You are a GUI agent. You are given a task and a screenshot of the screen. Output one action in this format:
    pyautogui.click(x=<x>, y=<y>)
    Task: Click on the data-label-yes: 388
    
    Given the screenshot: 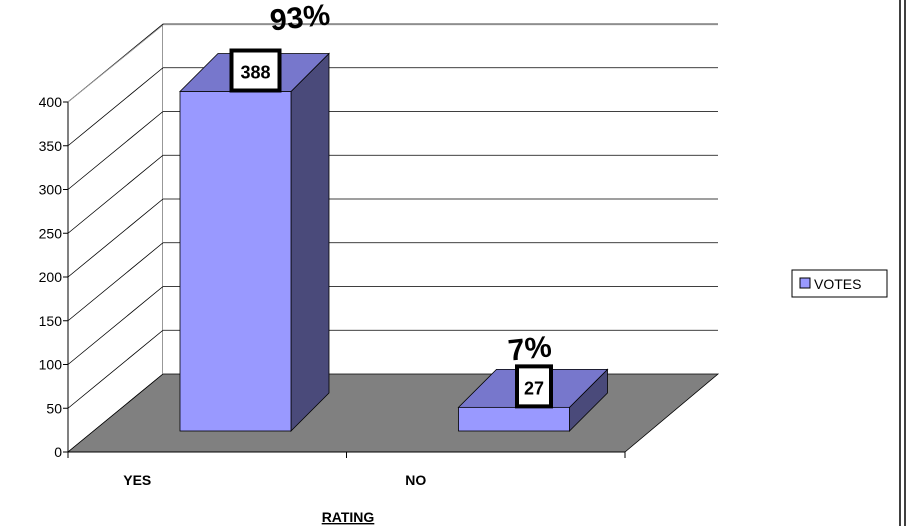 What is the action you would take?
    pyautogui.click(x=255, y=70)
    